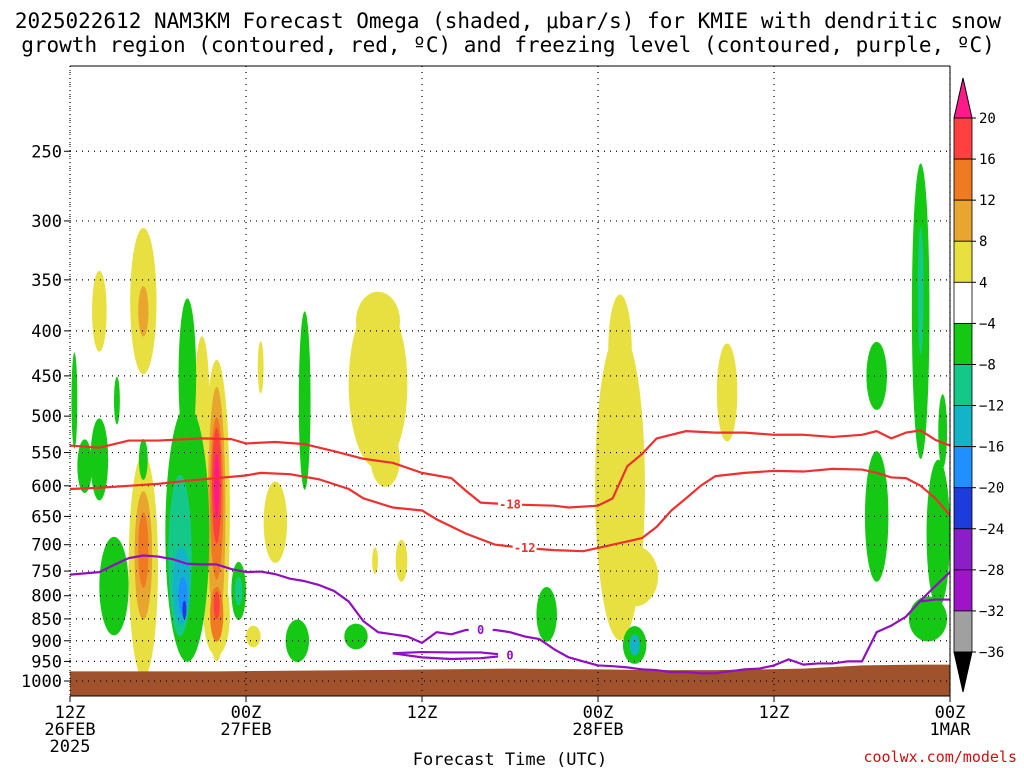  Describe the element at coordinates (991, 612) in the screenshot. I see `colorbar-label-12: −32` at that location.